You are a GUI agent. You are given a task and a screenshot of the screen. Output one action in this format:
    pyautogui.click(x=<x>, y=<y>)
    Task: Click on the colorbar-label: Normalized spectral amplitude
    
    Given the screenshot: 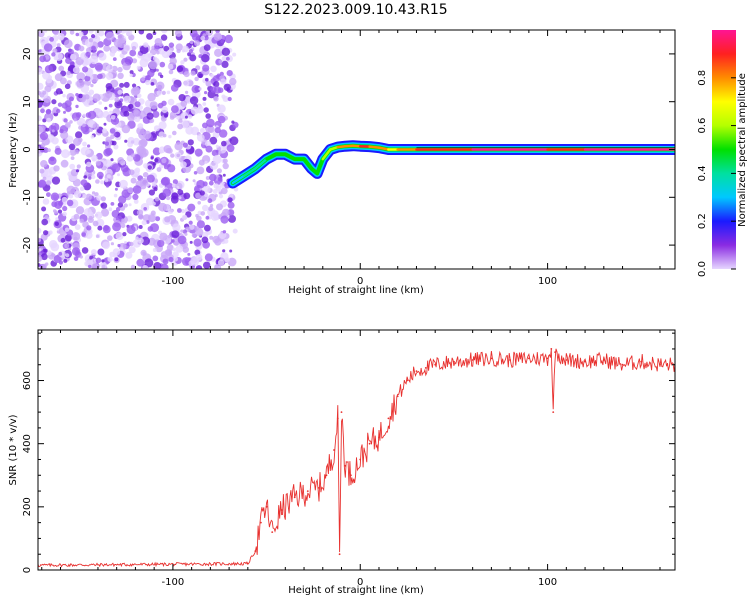 What is the action you would take?
    pyautogui.click(x=742, y=150)
    